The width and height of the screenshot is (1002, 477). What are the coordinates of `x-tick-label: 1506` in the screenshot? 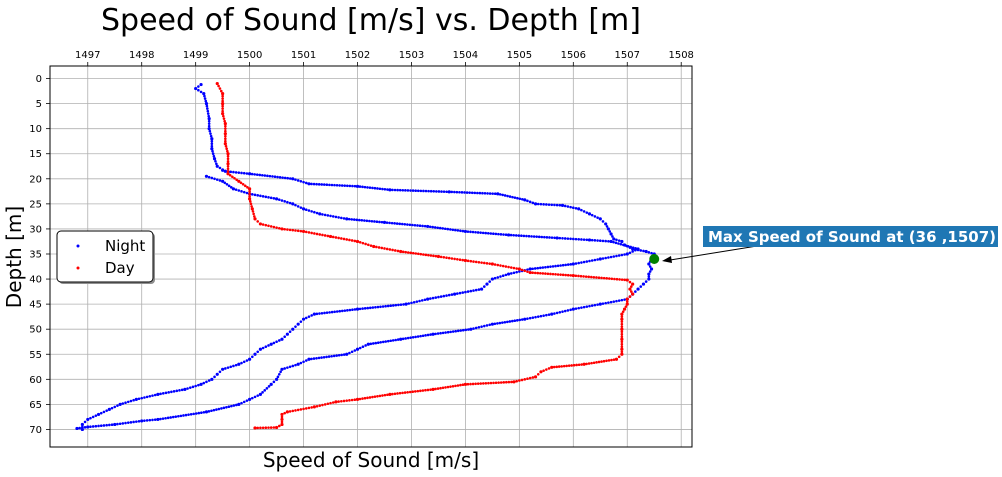 It's located at (573, 55).